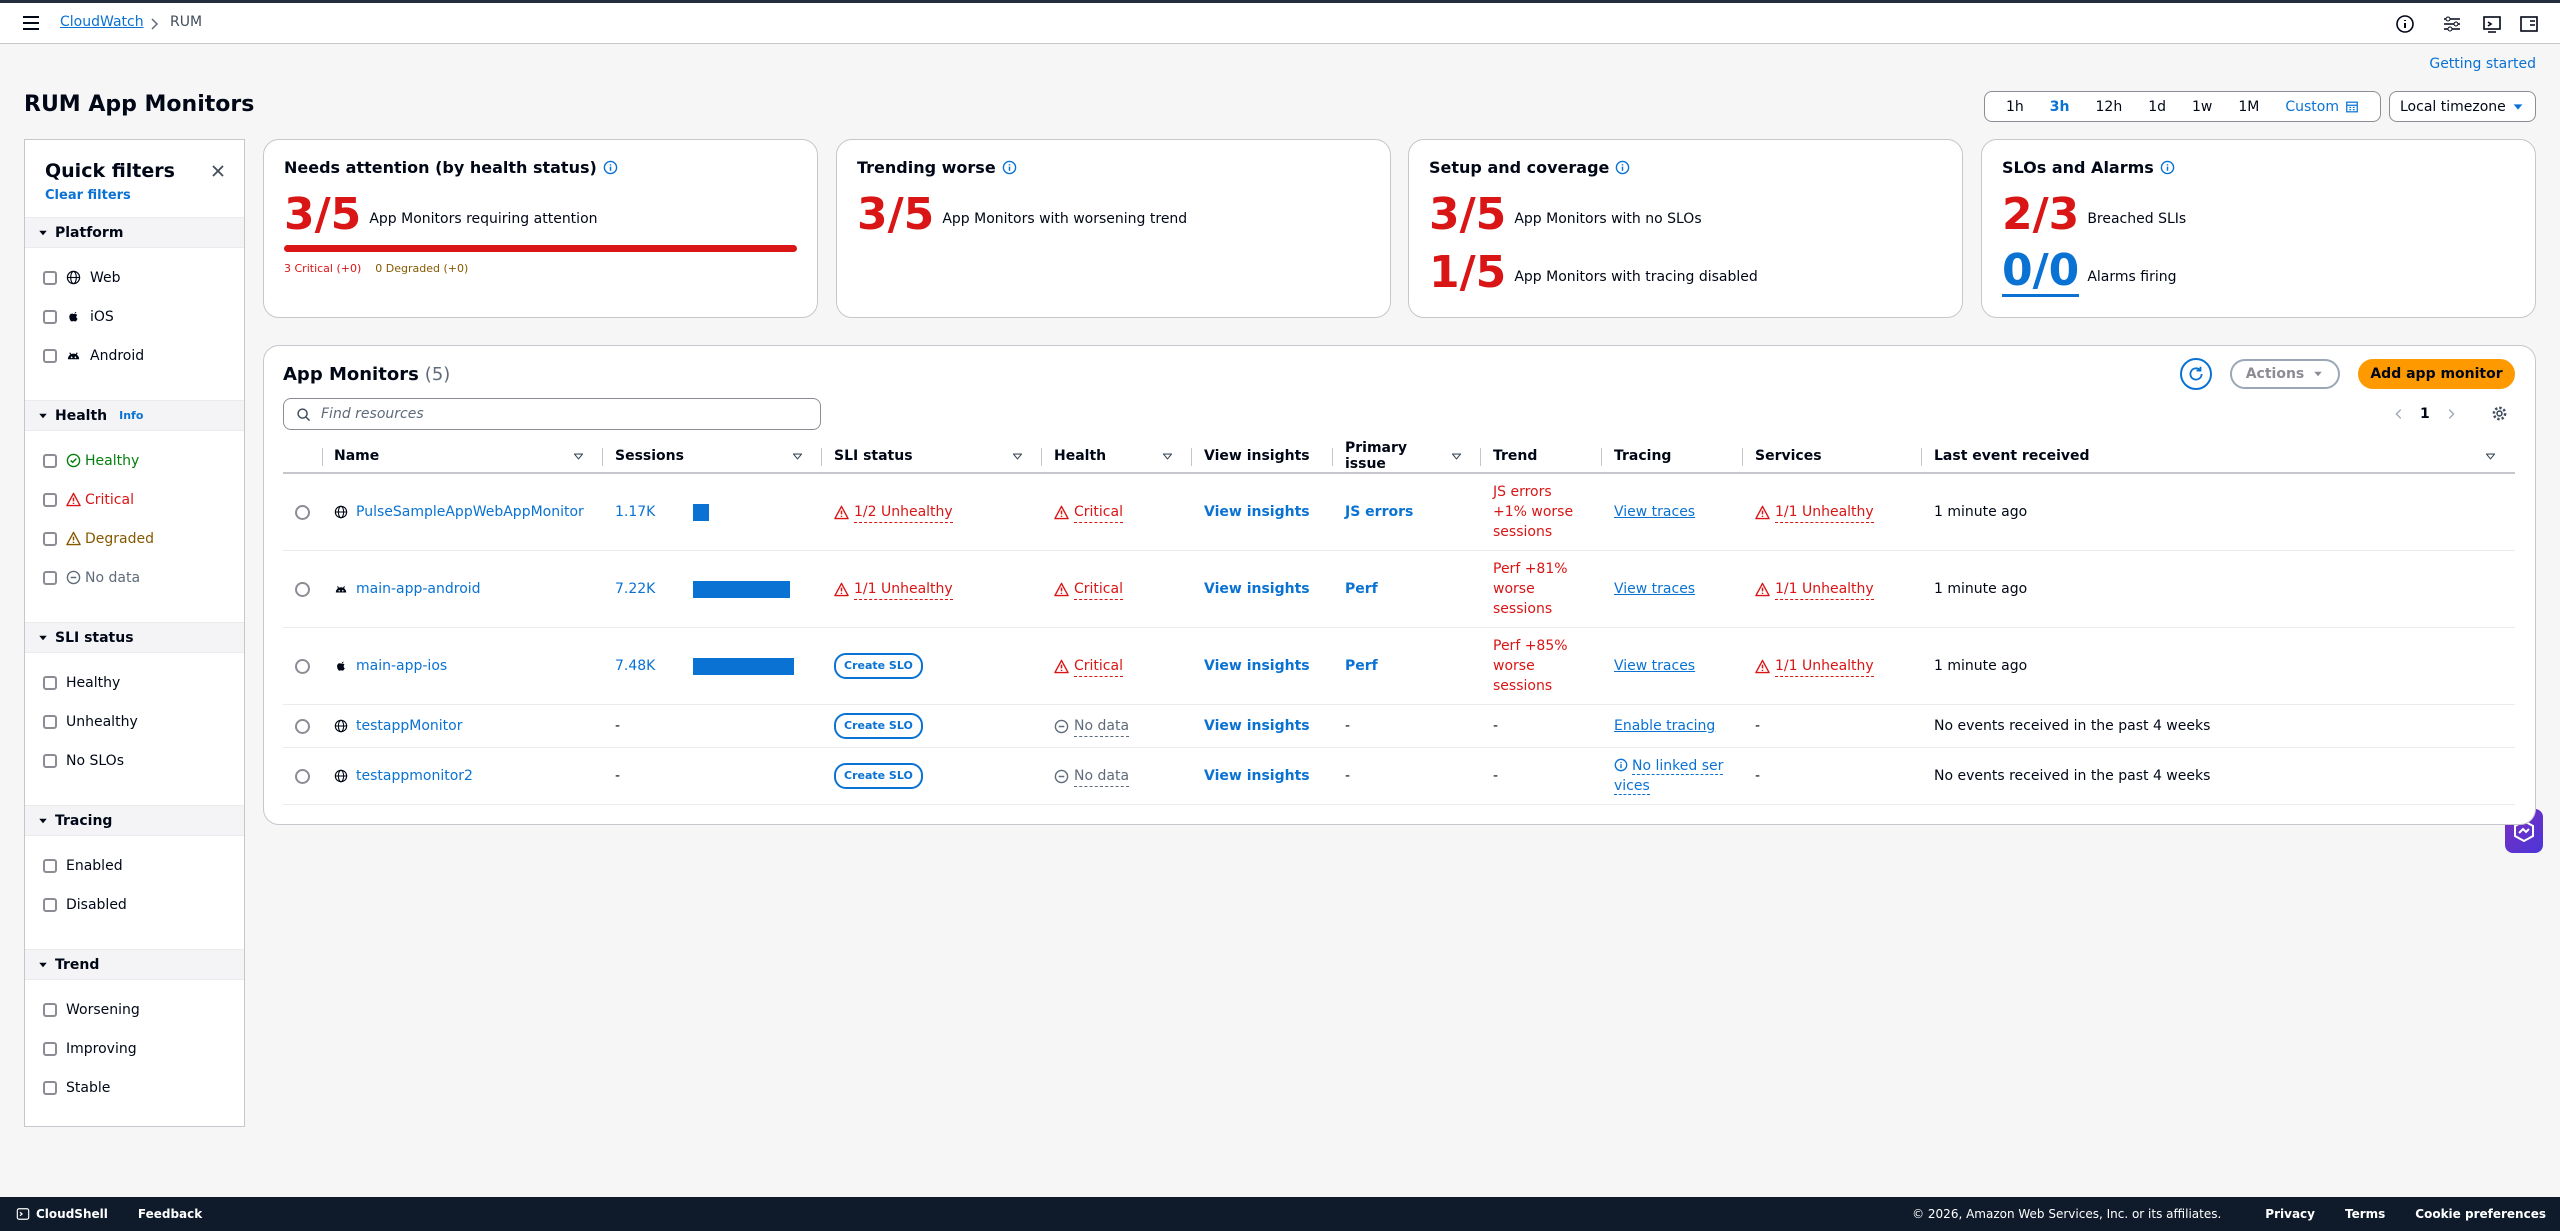  What do you see at coordinates (134, 499) in the screenshot?
I see `filter-option: Critical` at bounding box center [134, 499].